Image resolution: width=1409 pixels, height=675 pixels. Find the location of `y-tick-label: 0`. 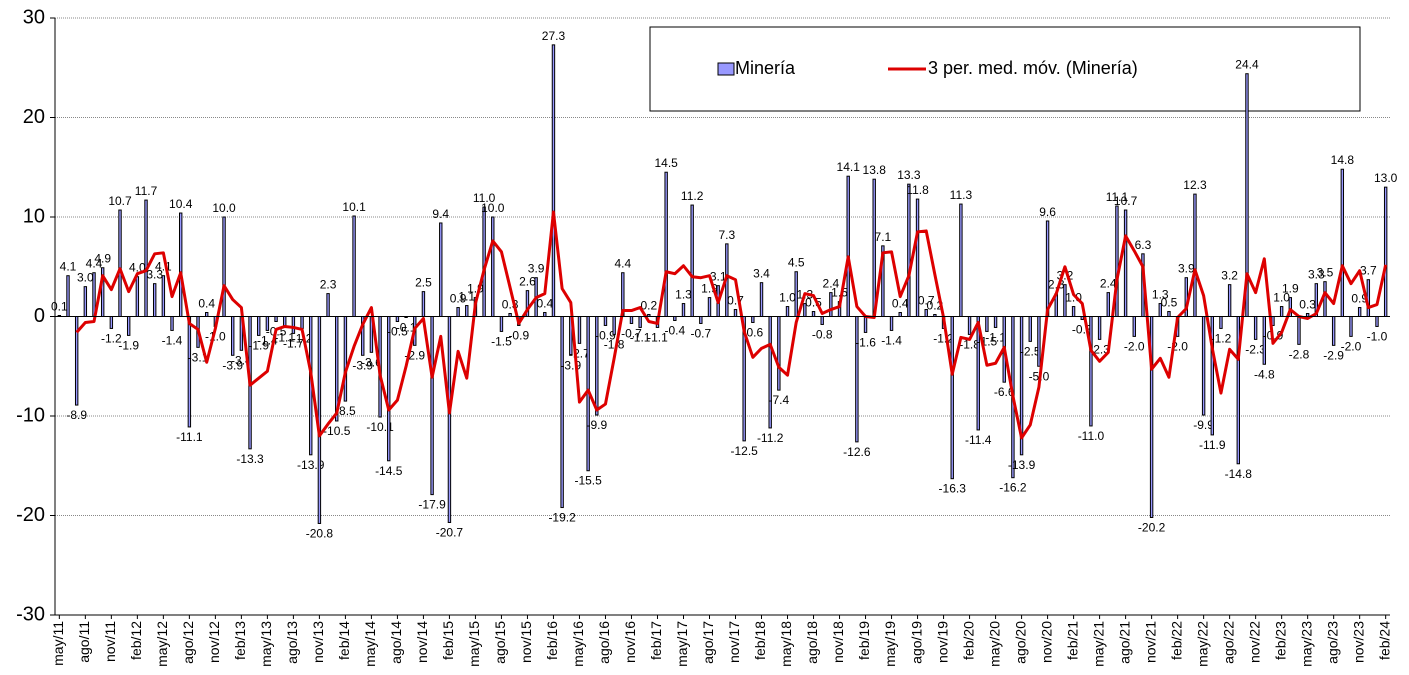

y-tick-label: 0 is located at coordinates (39, 316).